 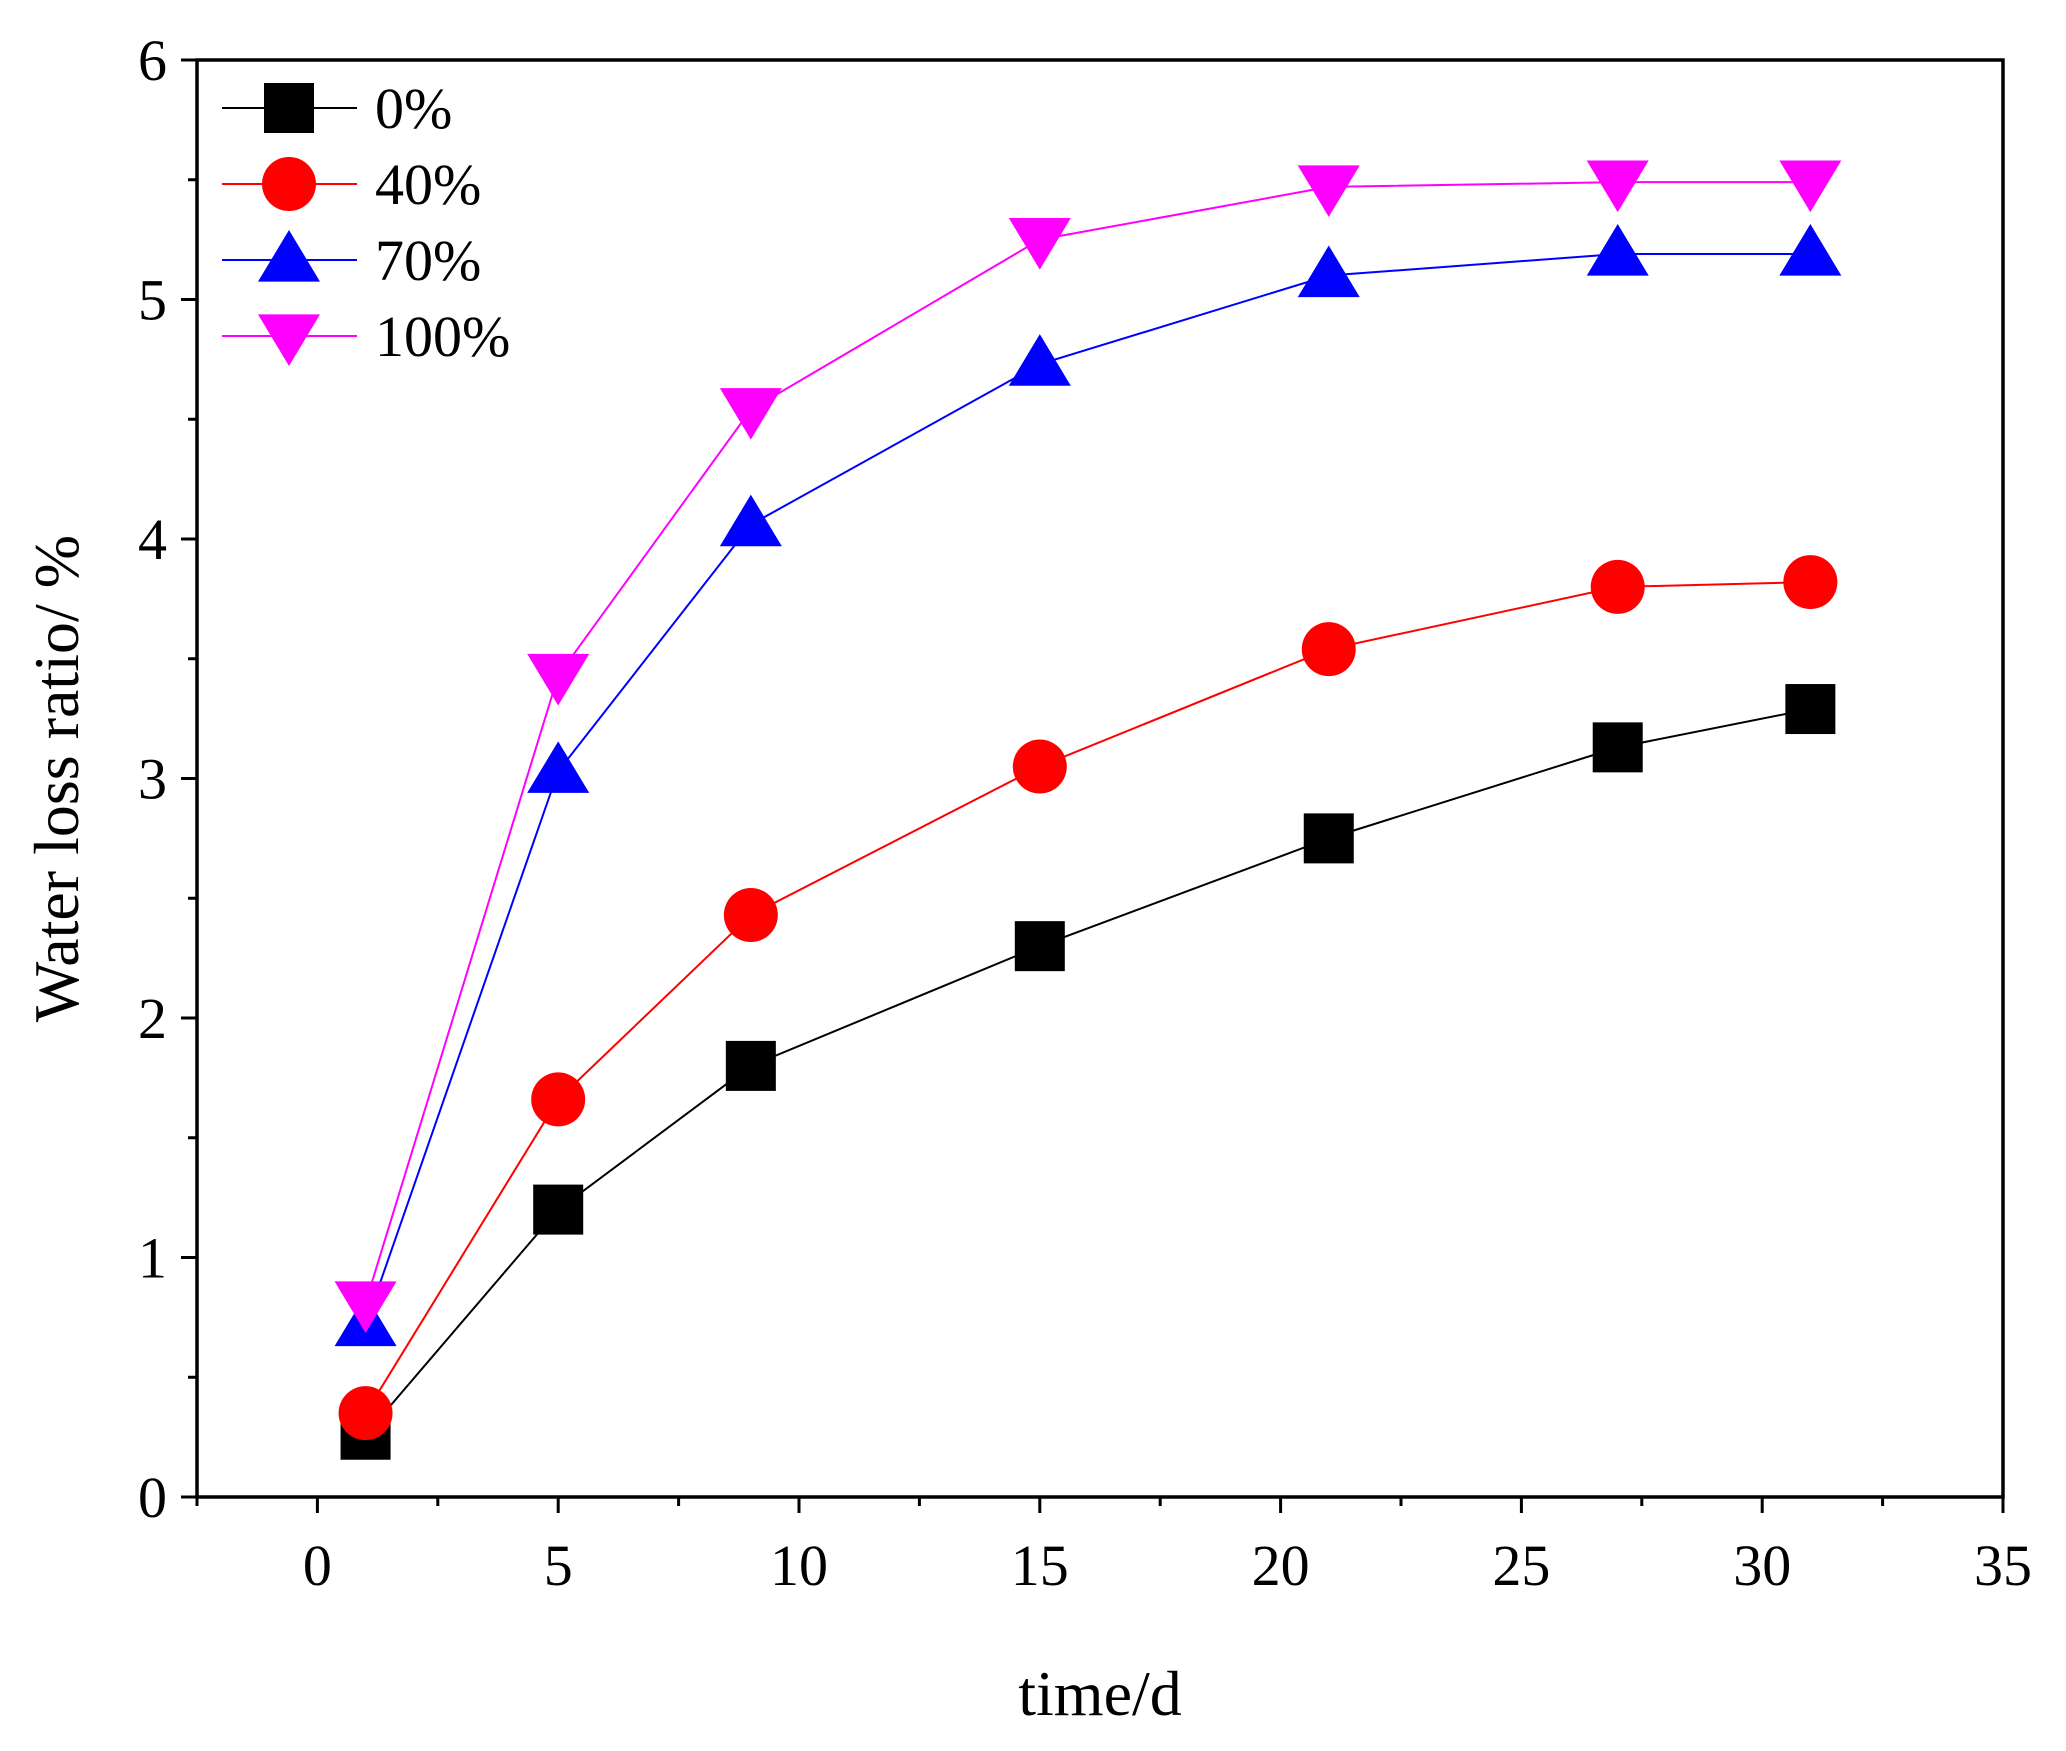 I want to click on y-tick-label: 4, so click(x=152, y=539).